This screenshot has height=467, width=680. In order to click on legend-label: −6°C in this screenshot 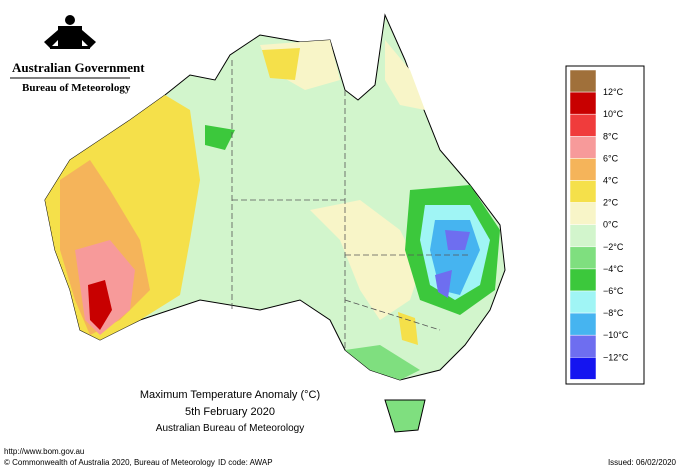, I will do `click(613, 291)`.